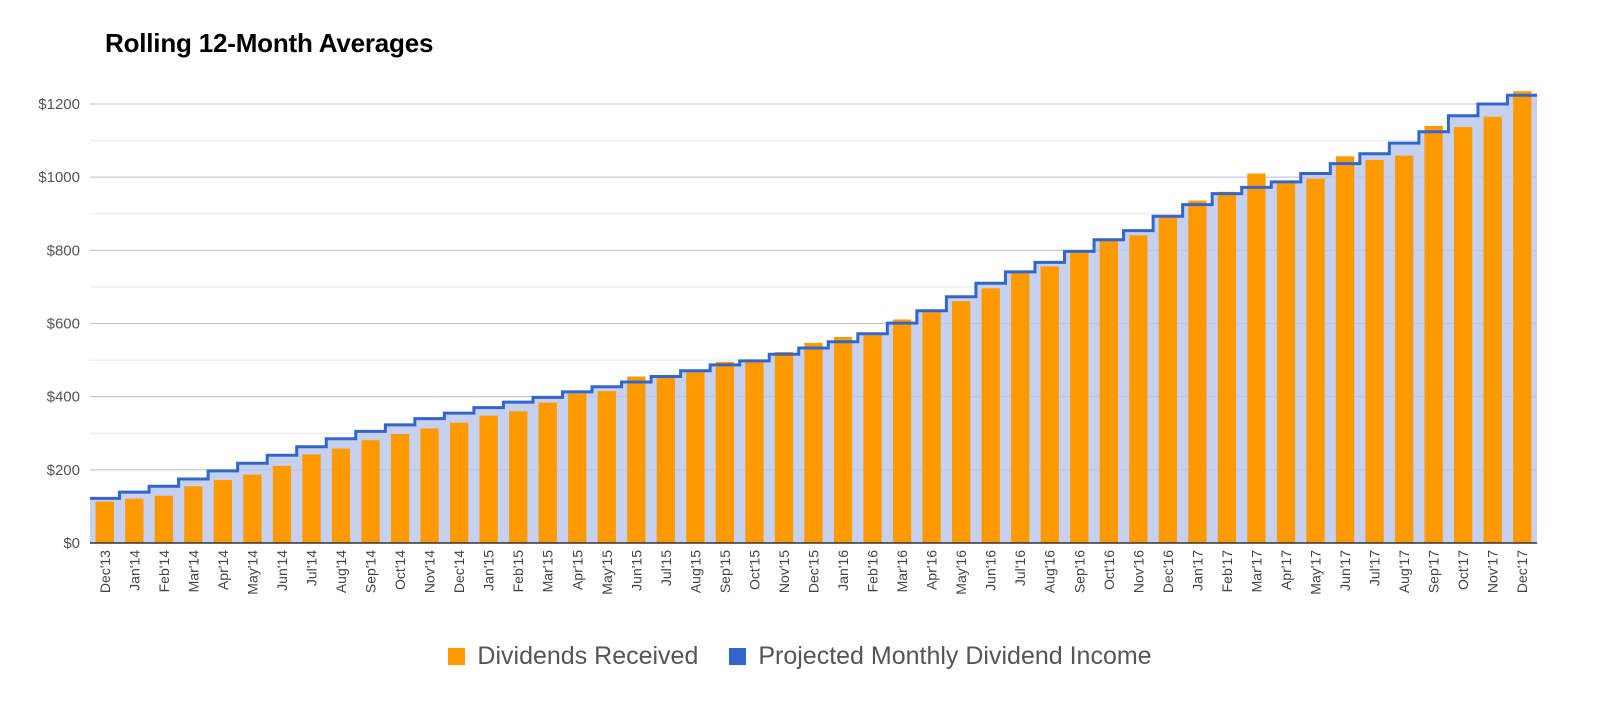 Image resolution: width=1600 pixels, height=703 pixels. What do you see at coordinates (341, 571) in the screenshot?
I see `x-tick-label: Aug'14` at bounding box center [341, 571].